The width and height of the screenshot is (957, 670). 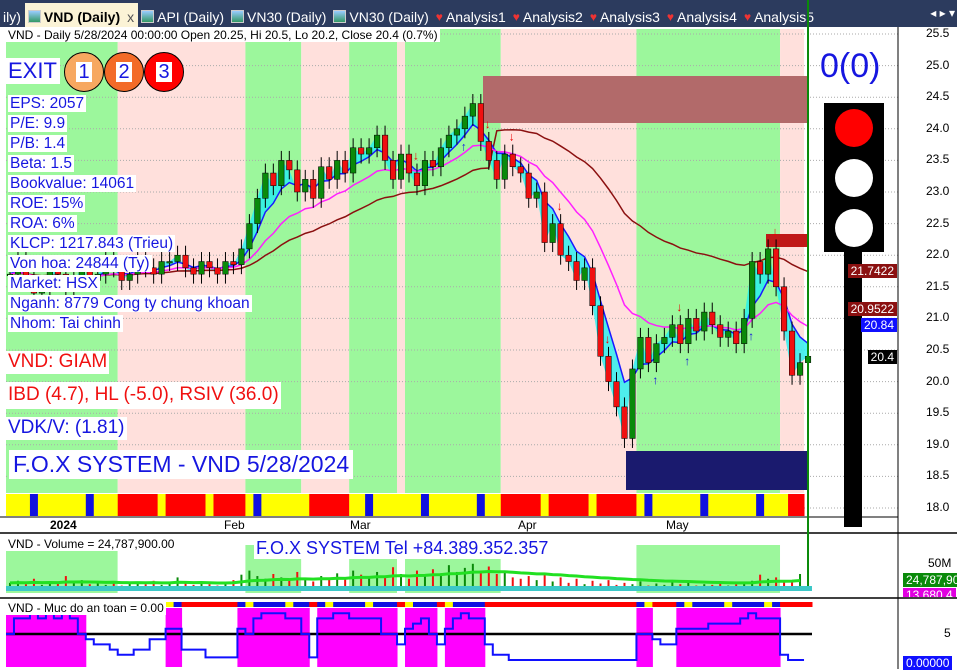 I want to click on tab-analysis4: ♥ Analysis4, so click(x=702, y=15).